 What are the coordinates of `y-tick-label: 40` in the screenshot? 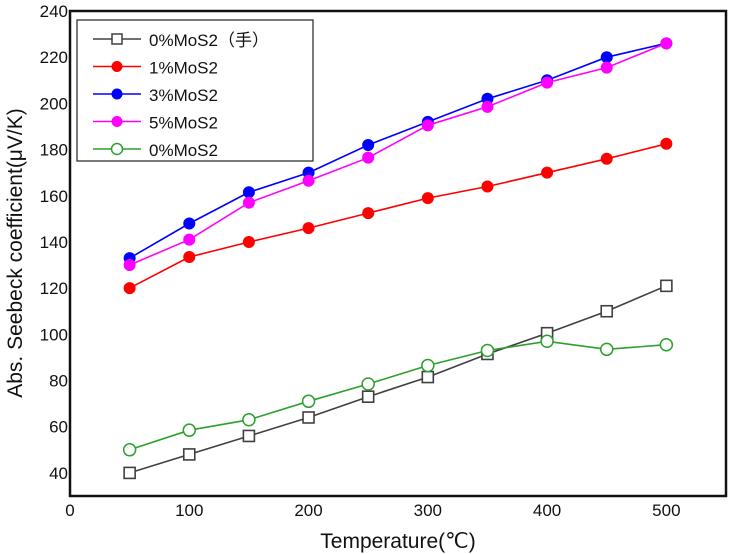 It's located at (58, 473).